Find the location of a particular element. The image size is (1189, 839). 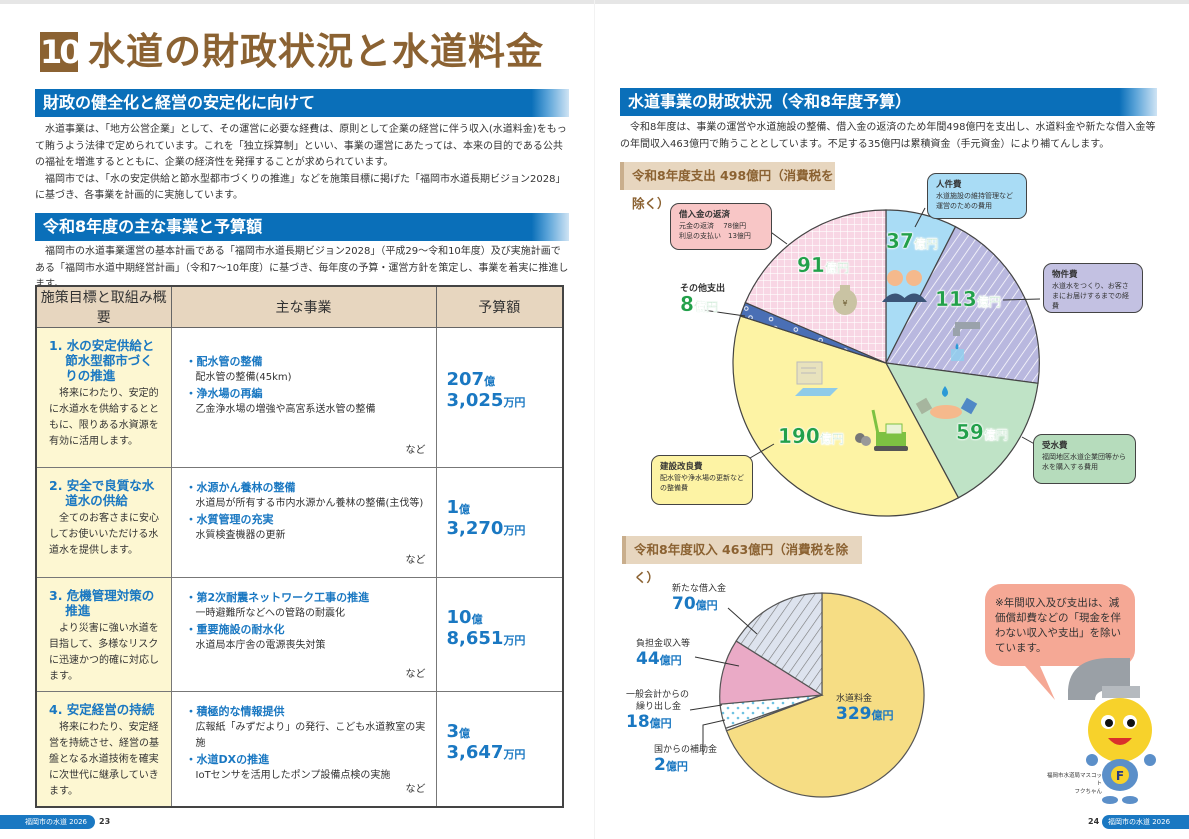

callout-jusui: 受水費 福岡地区水道企業団等から水を購入する費用 is located at coordinates (1084, 459).